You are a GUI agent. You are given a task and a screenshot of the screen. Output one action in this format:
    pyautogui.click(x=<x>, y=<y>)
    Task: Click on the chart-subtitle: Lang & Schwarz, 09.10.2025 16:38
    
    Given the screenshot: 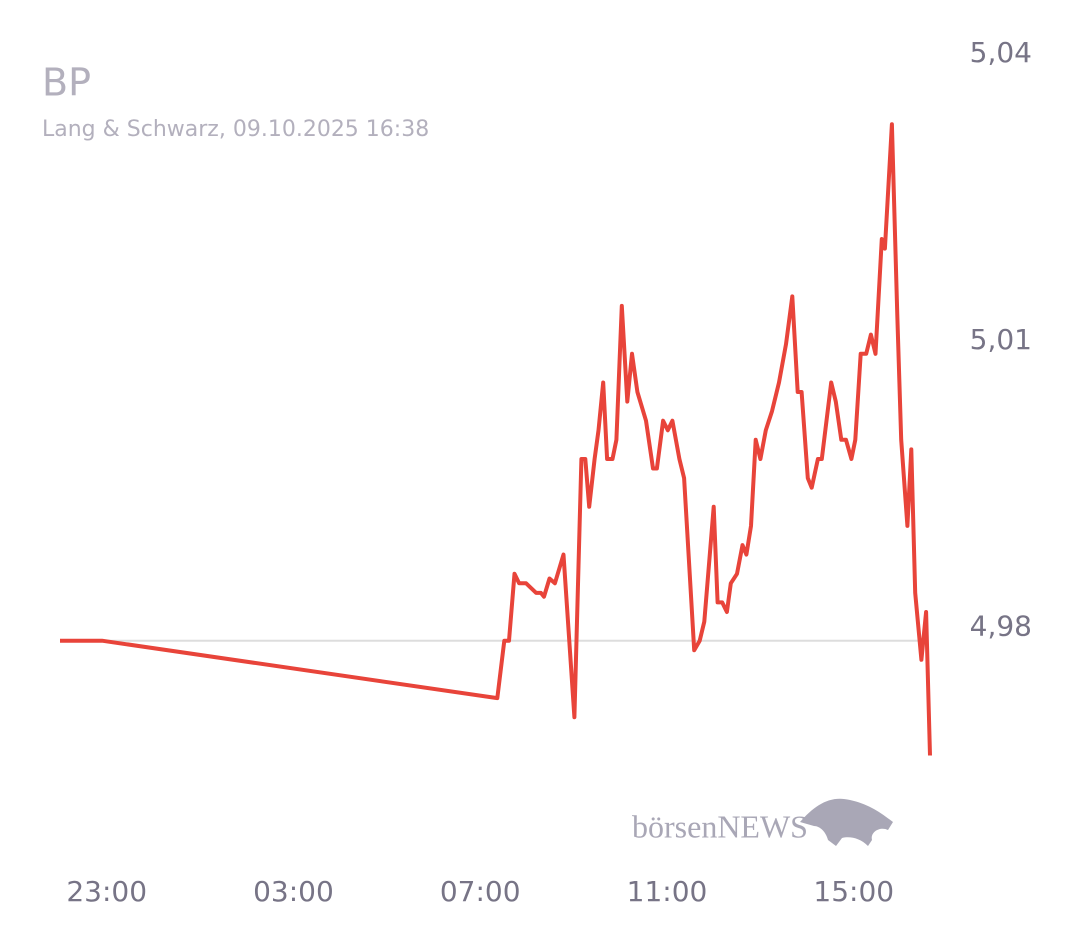 What is the action you would take?
    pyautogui.click(x=235, y=129)
    